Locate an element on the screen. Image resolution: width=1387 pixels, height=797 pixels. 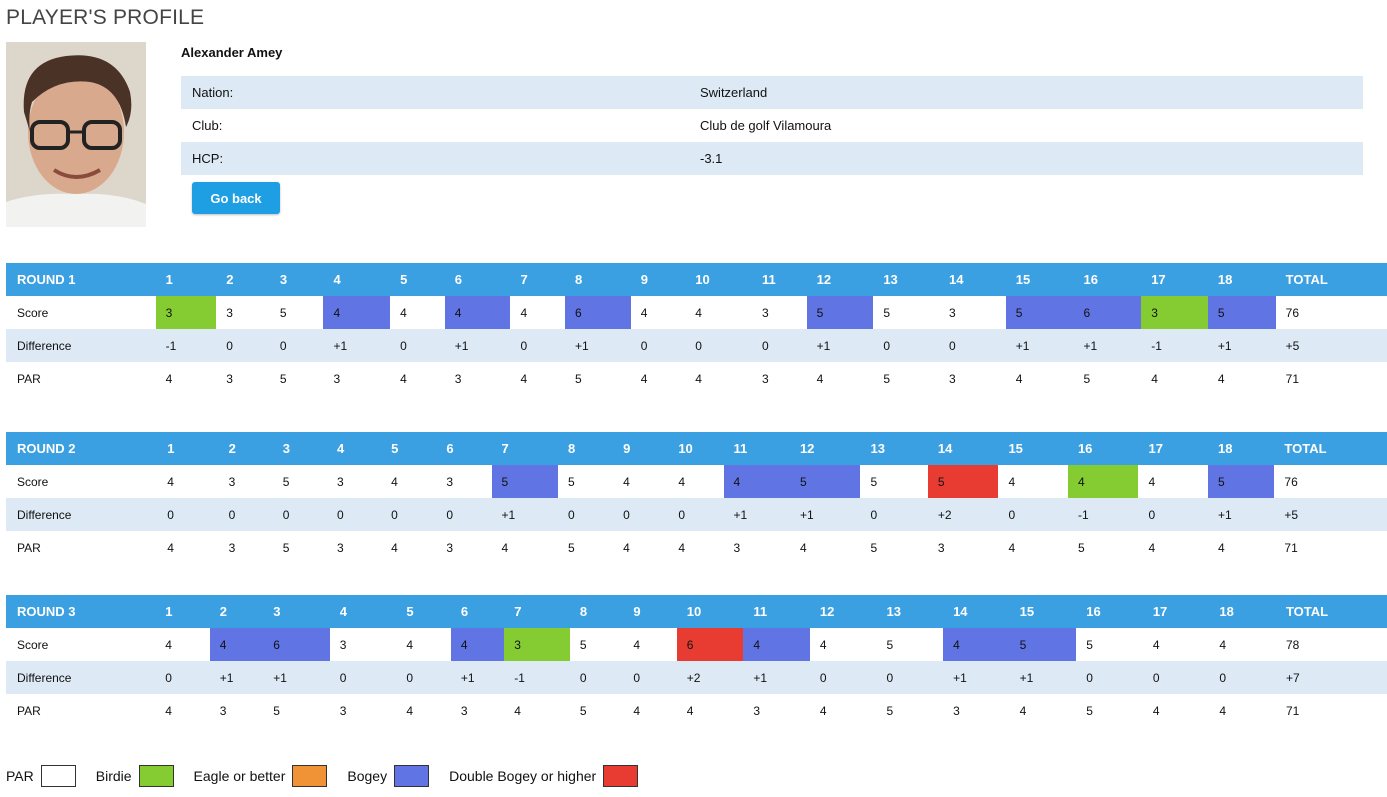
go-back-button: Go back is located at coordinates (236, 198).